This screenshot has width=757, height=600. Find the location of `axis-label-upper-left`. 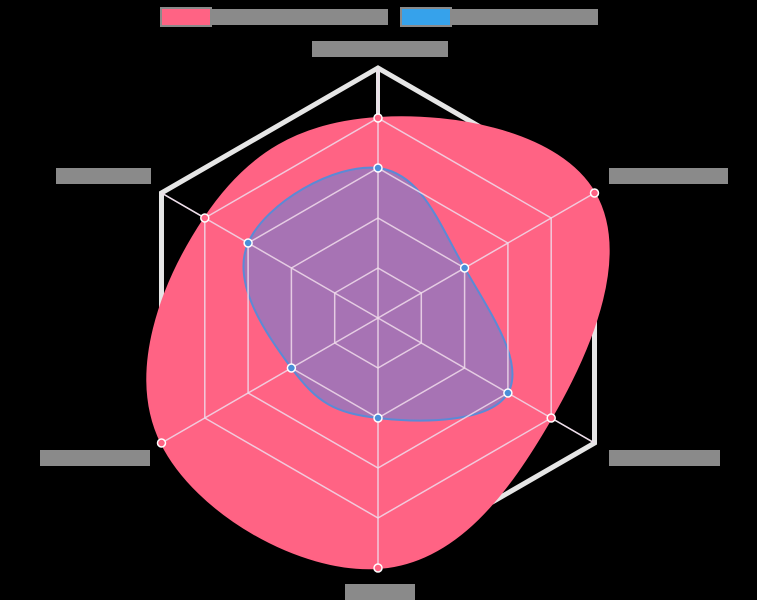

axis-label-upper-left is located at coordinates (103, 176).